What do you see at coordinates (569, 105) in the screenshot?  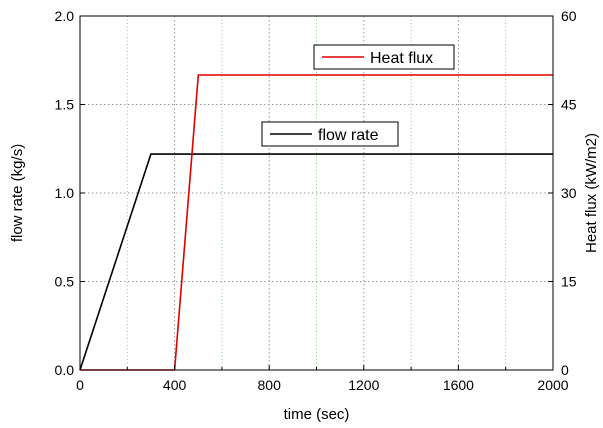 I see `y-right-tick-label: 45` at bounding box center [569, 105].